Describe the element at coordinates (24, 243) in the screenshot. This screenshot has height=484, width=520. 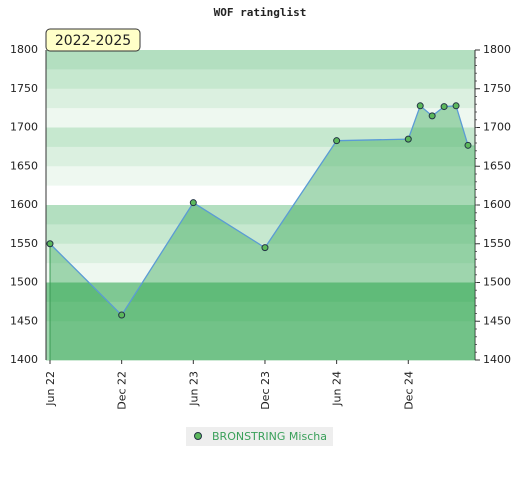
I see `y-tick-label: 1550` at that location.